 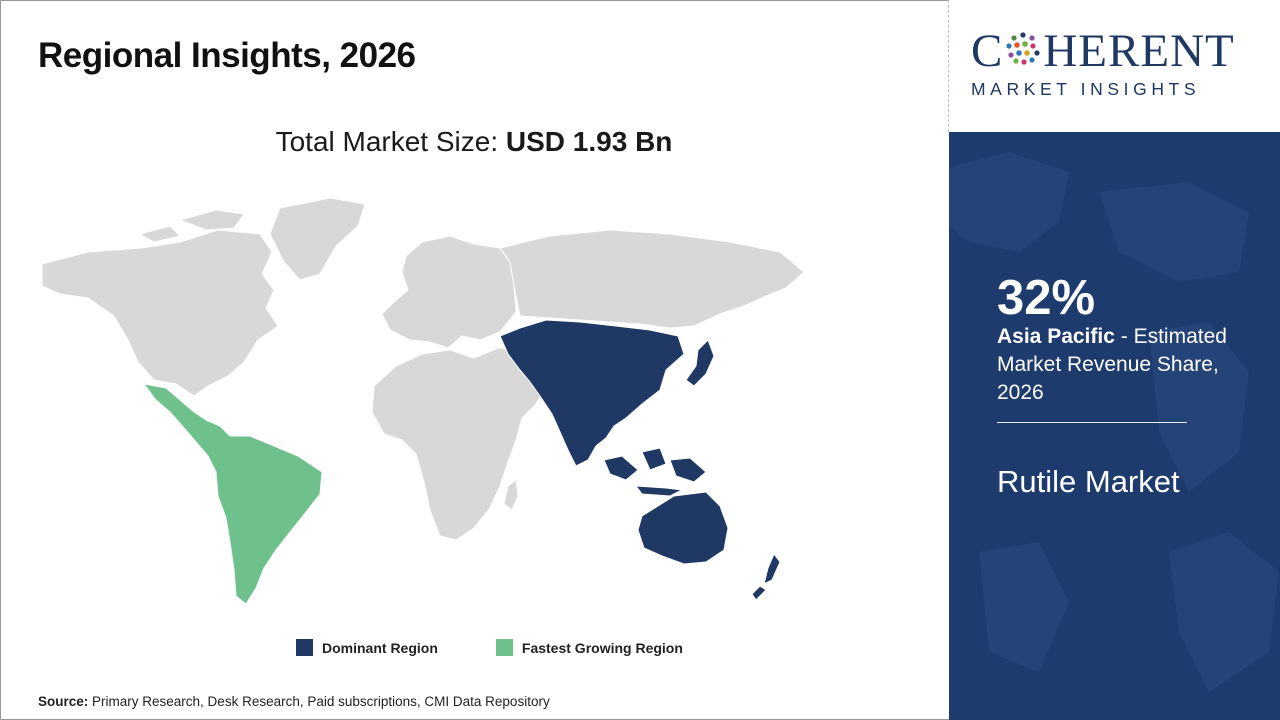 What do you see at coordinates (1092, 422) in the screenshot?
I see `panel-divider` at bounding box center [1092, 422].